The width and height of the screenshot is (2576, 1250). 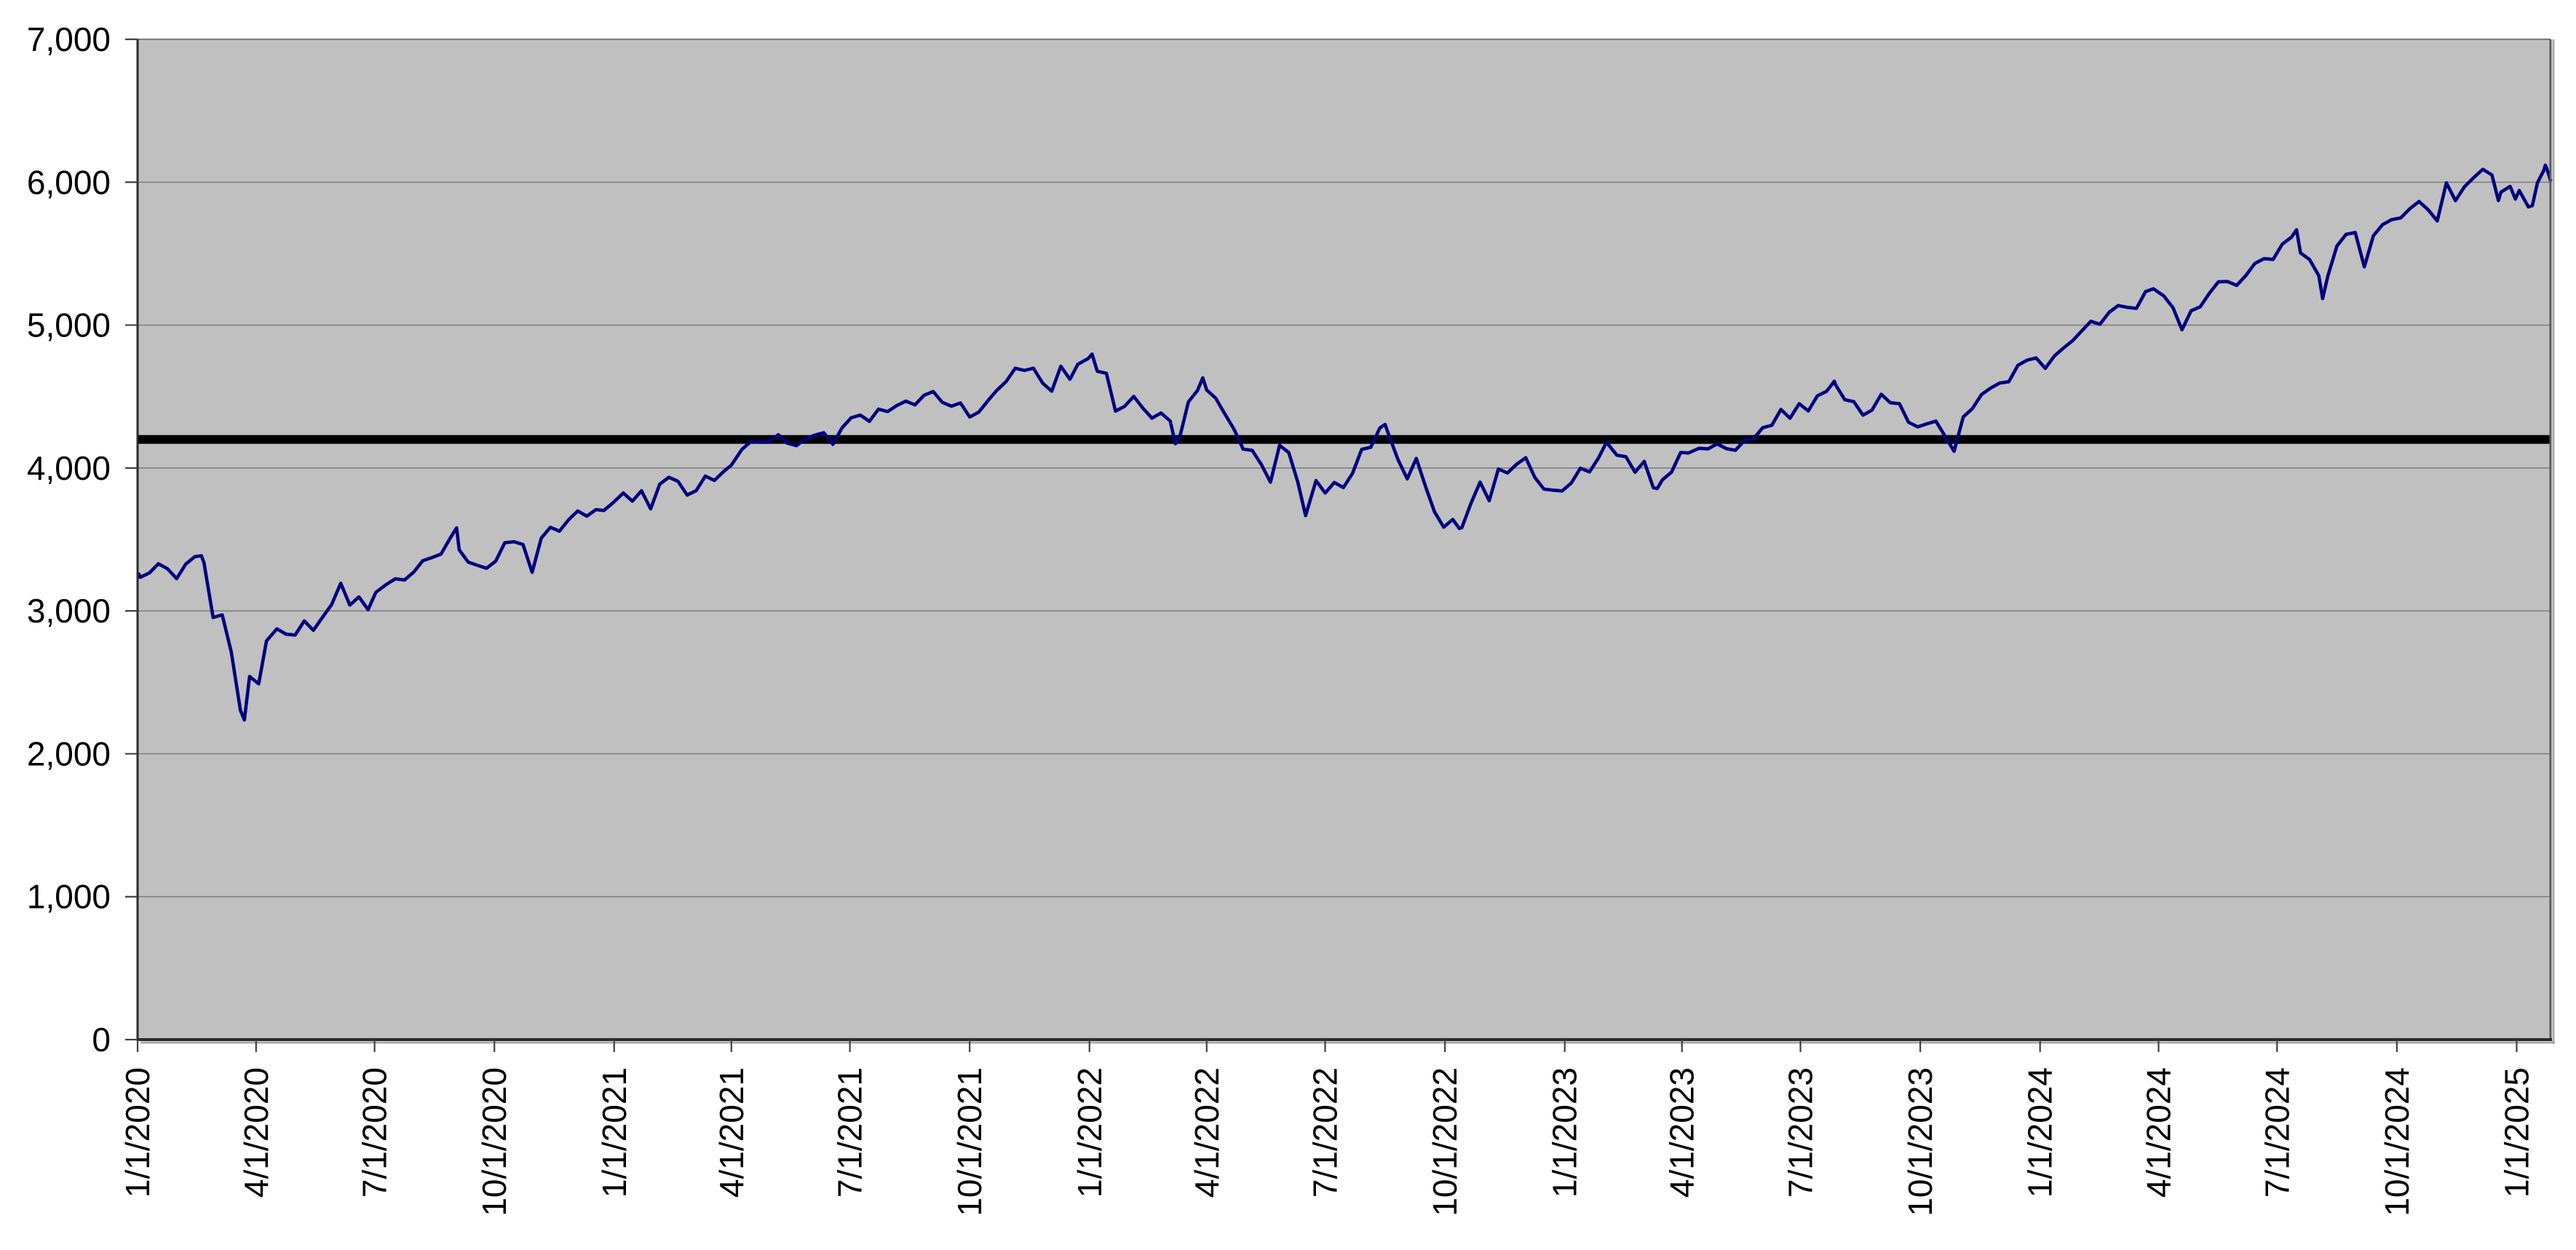 What do you see at coordinates (1801, 1132) in the screenshot?
I see `x-tick-label: 7/1/2023` at bounding box center [1801, 1132].